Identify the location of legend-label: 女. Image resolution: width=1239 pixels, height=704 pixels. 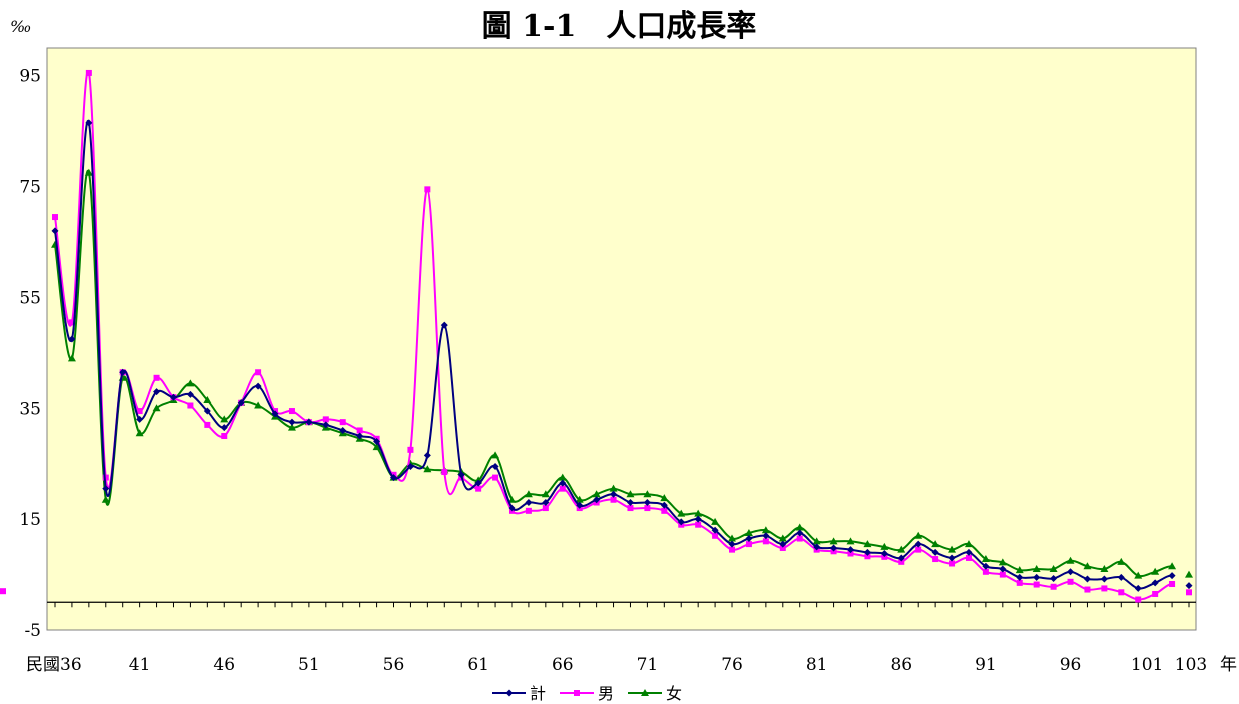
(674, 693).